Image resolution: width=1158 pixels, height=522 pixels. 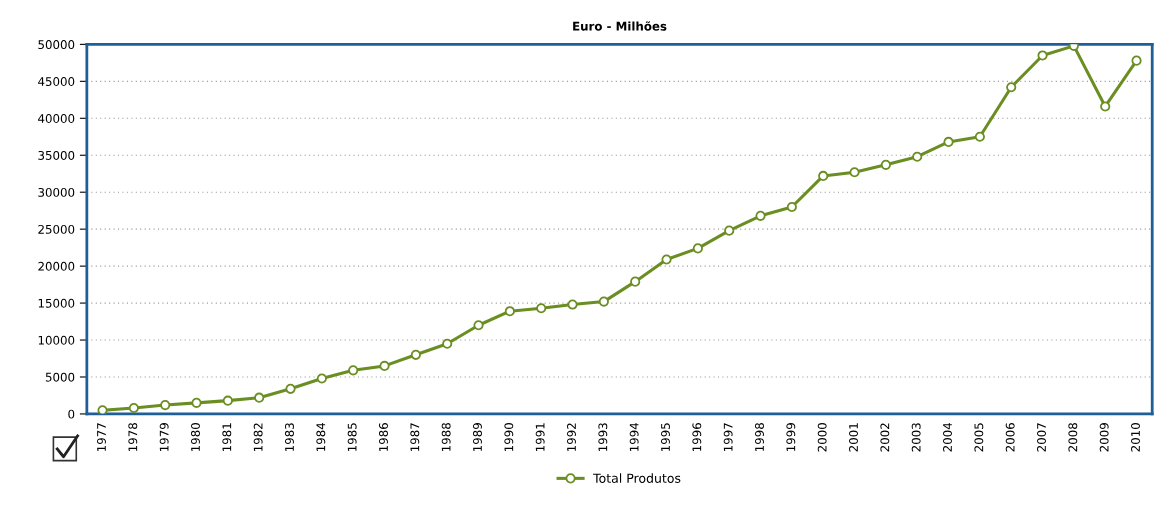 What do you see at coordinates (885, 437) in the screenshot?
I see `x-tick-label: 2002` at bounding box center [885, 437].